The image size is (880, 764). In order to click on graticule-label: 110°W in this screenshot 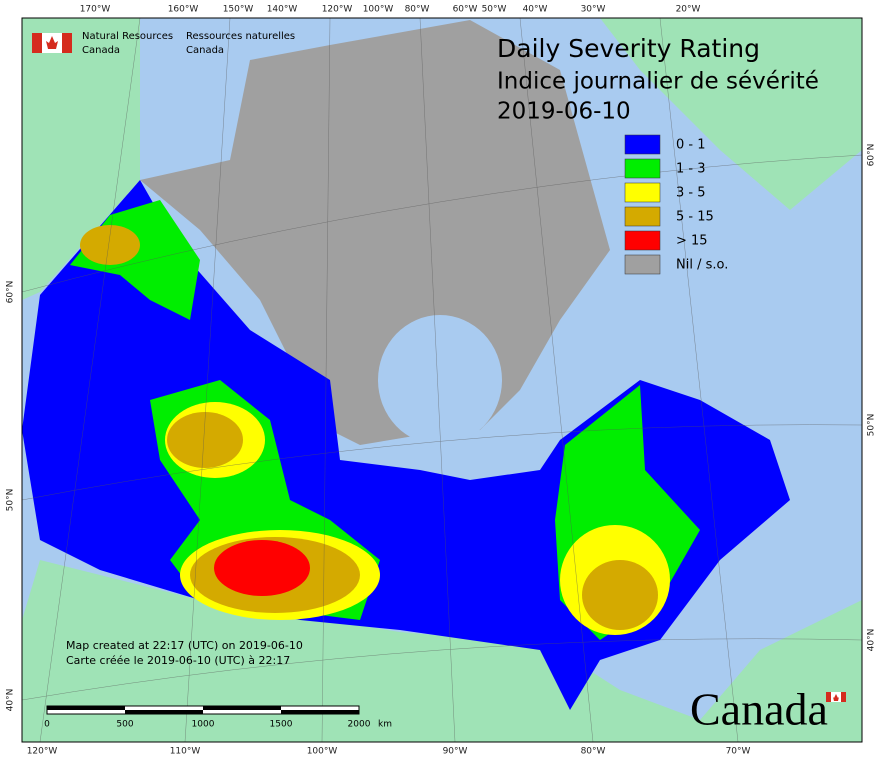, I will do `click(185, 752)`.